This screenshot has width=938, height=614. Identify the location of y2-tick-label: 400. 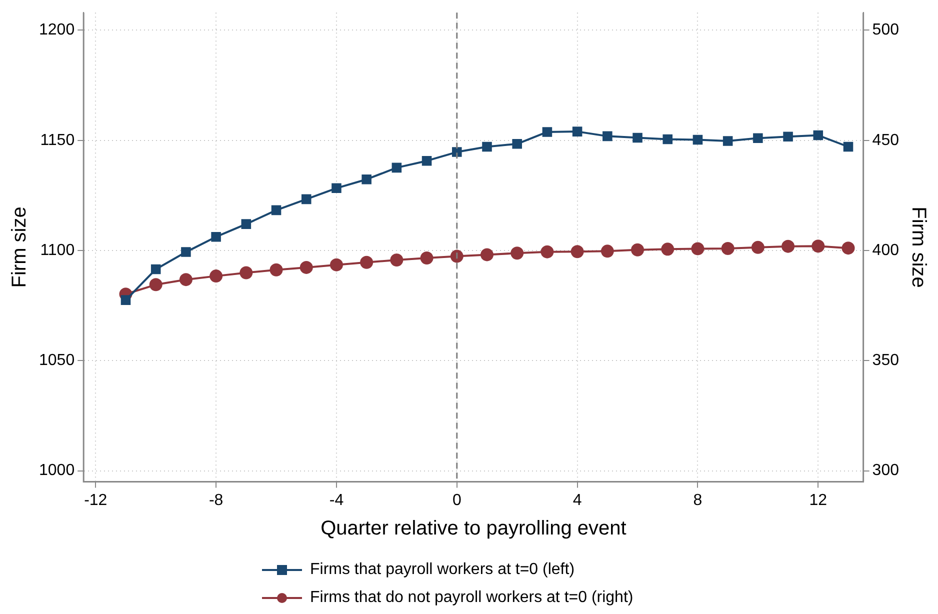
(886, 250).